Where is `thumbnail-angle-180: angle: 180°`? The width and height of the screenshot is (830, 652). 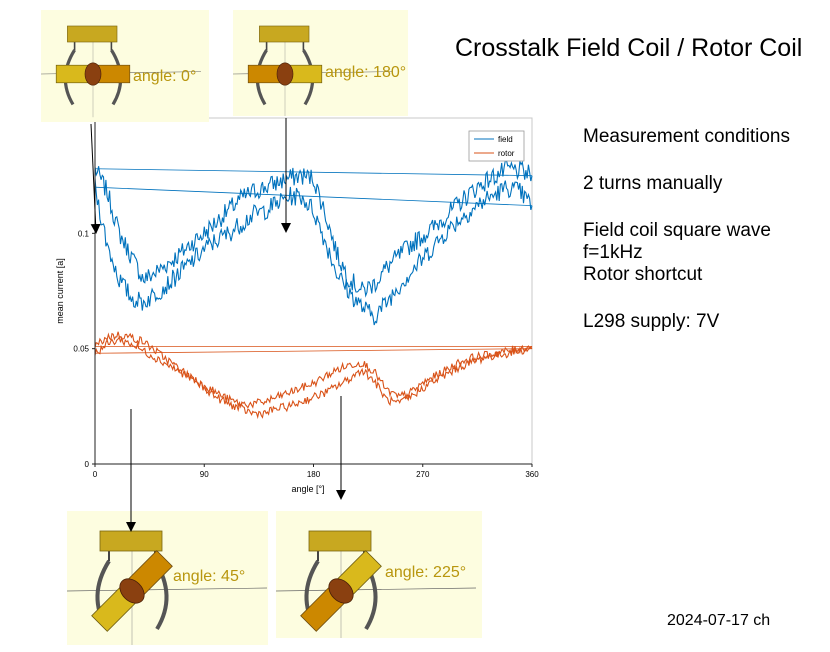
thumbnail-angle-180: angle: 180° is located at coordinates (320, 63).